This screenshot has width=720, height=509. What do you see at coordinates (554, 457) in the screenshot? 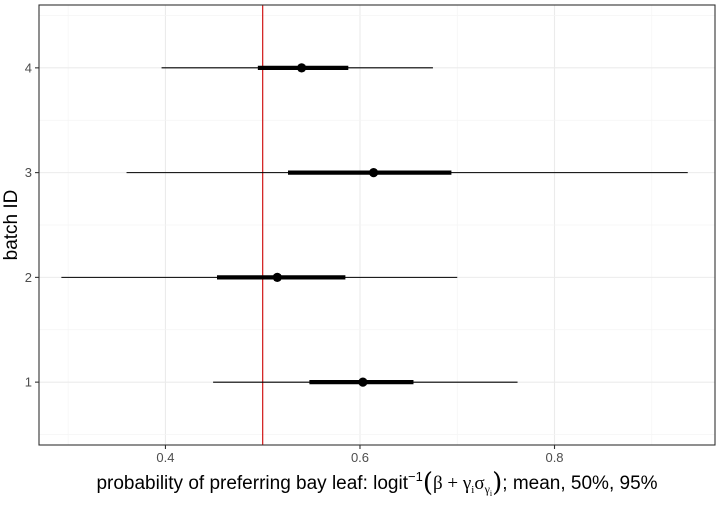
I see `x-tick-label: 0.8` at bounding box center [554, 457].